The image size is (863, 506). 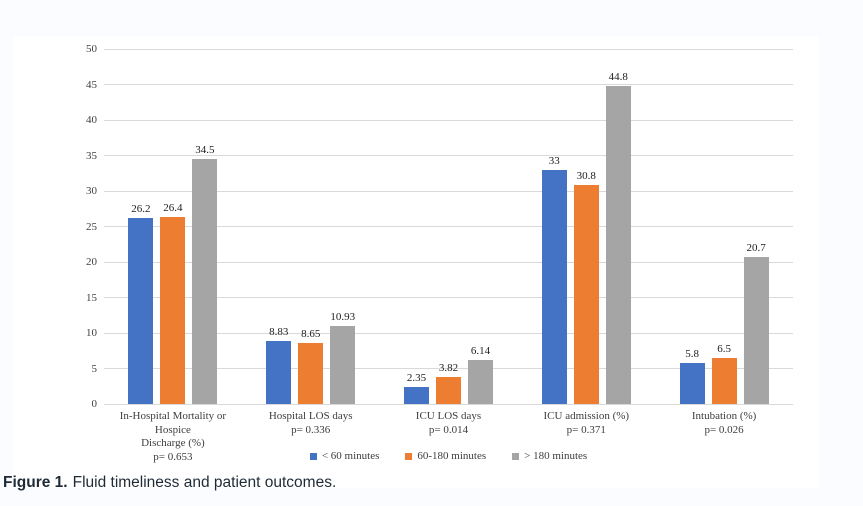 What do you see at coordinates (556, 456) in the screenshot?
I see `legend-item-label: > 180 minutes` at bounding box center [556, 456].